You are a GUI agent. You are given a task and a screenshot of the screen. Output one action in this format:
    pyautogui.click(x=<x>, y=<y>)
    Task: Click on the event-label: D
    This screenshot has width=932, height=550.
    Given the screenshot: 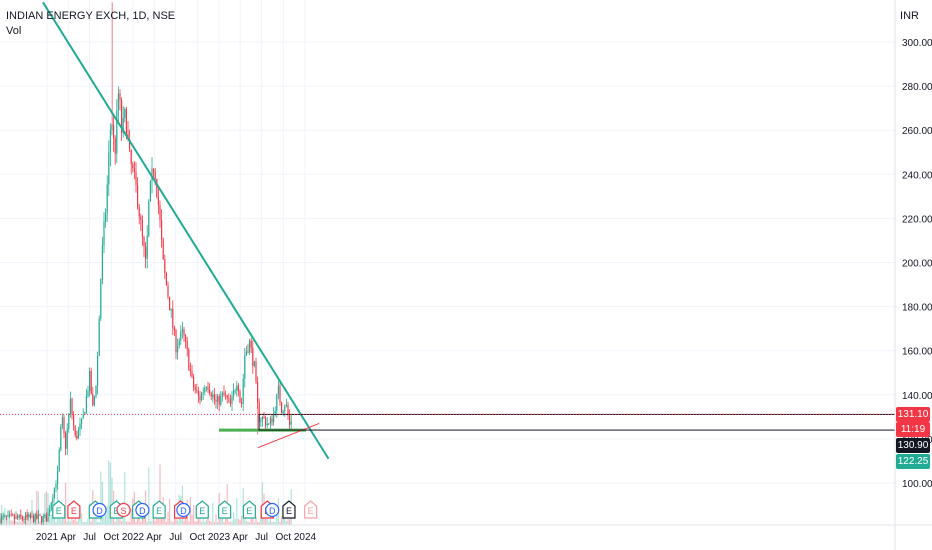 What is the action you would take?
    pyautogui.click(x=142, y=511)
    